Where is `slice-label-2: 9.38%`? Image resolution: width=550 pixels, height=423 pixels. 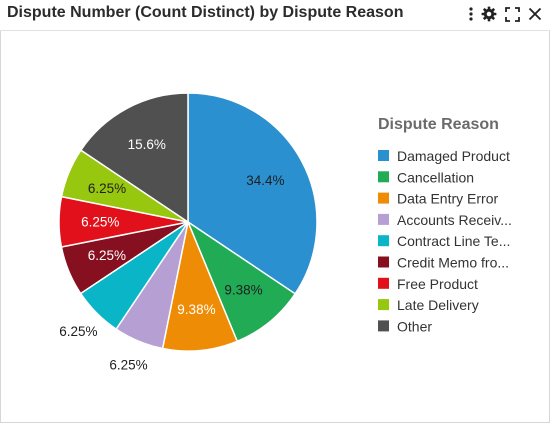
slice-label-2: 9.38% is located at coordinates (196, 309).